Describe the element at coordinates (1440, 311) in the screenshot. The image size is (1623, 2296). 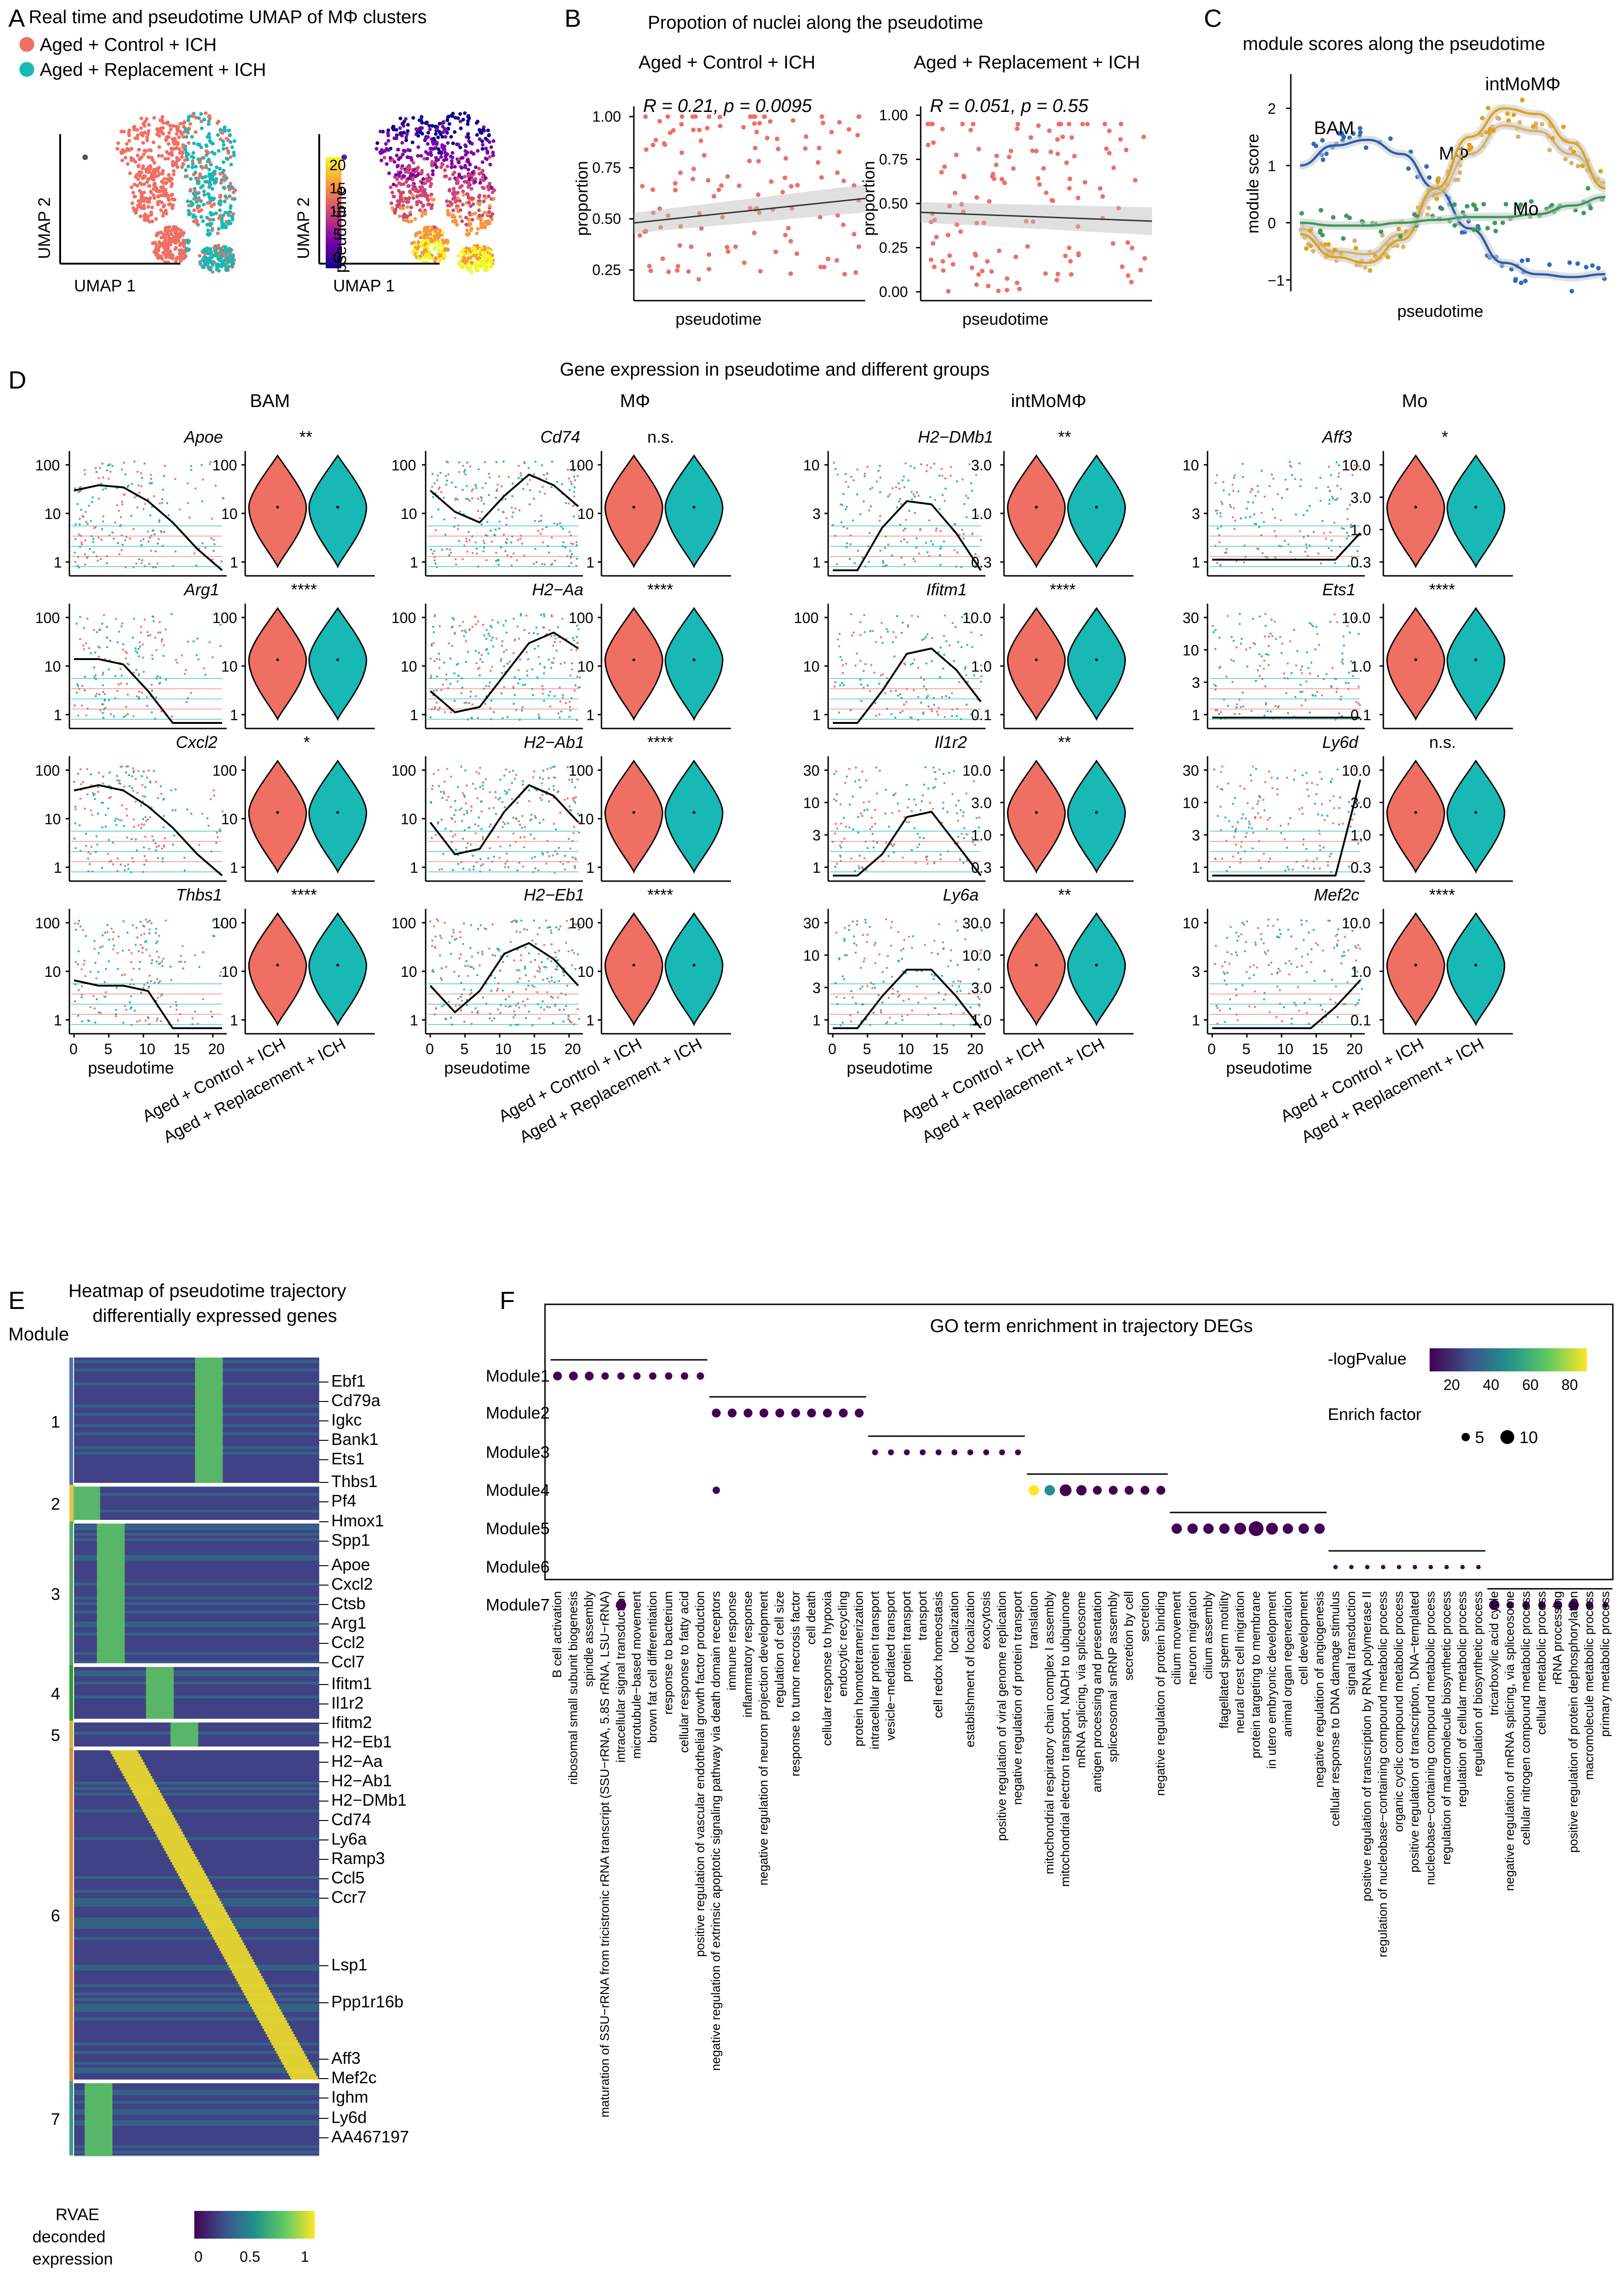
I see `x-axis-label: pseudotime` at that location.